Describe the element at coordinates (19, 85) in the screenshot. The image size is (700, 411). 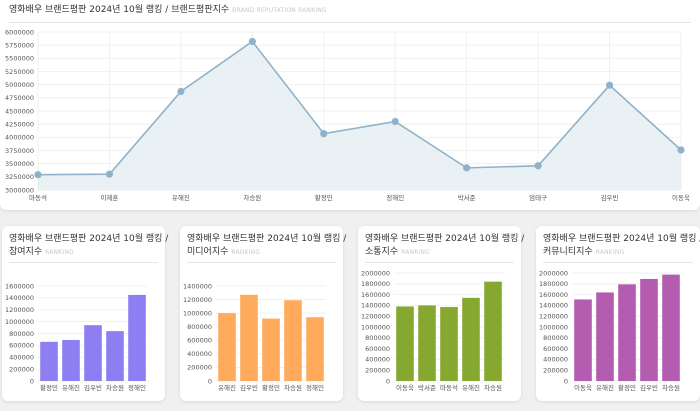
I see `y-tick-label: 5000000` at that location.